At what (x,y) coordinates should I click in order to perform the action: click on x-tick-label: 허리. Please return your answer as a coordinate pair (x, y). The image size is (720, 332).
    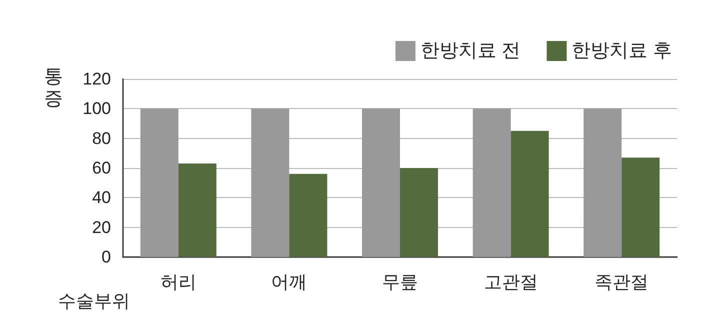
    Looking at the image, I should click on (178, 282).